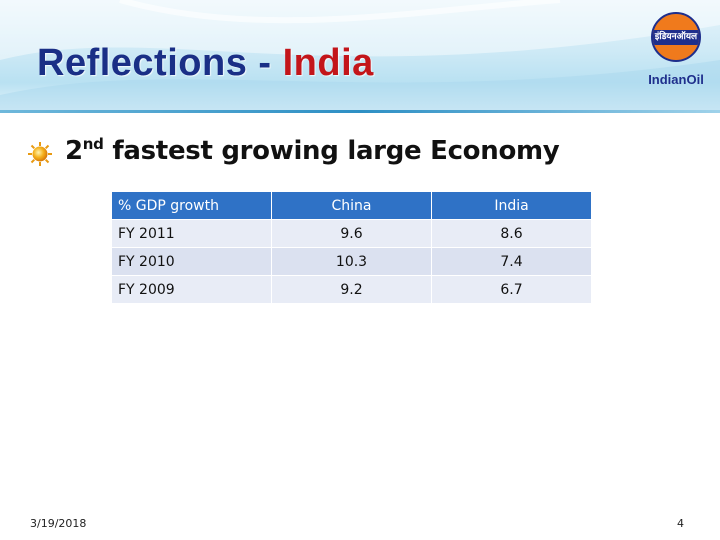 The image size is (720, 540). I want to click on header-cell-china: China, so click(351, 205).